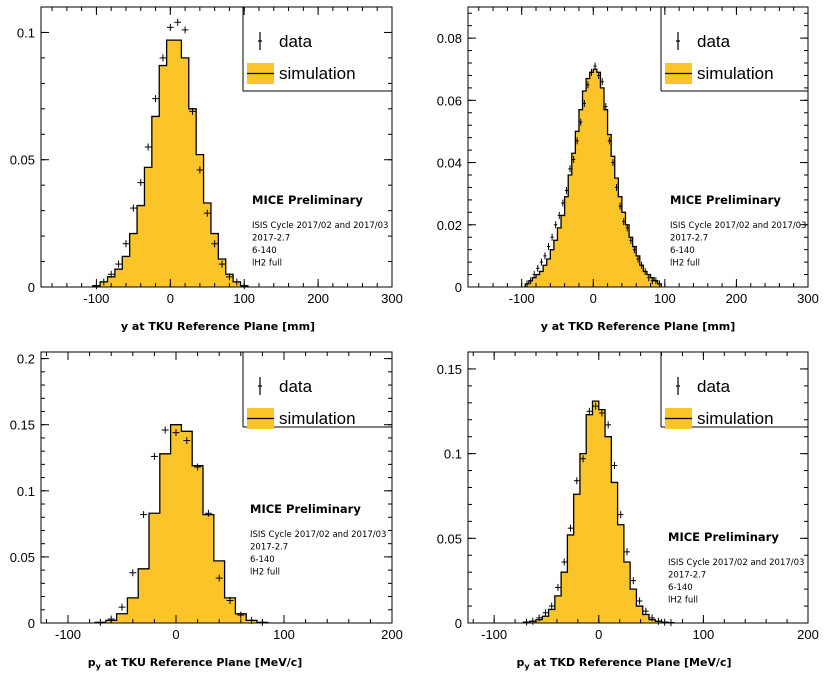 The image size is (830, 682). I want to click on simulation-outline, so click(593, 177).